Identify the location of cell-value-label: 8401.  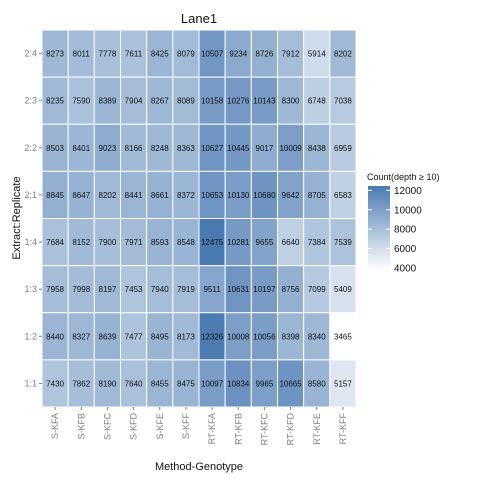
(81, 148).